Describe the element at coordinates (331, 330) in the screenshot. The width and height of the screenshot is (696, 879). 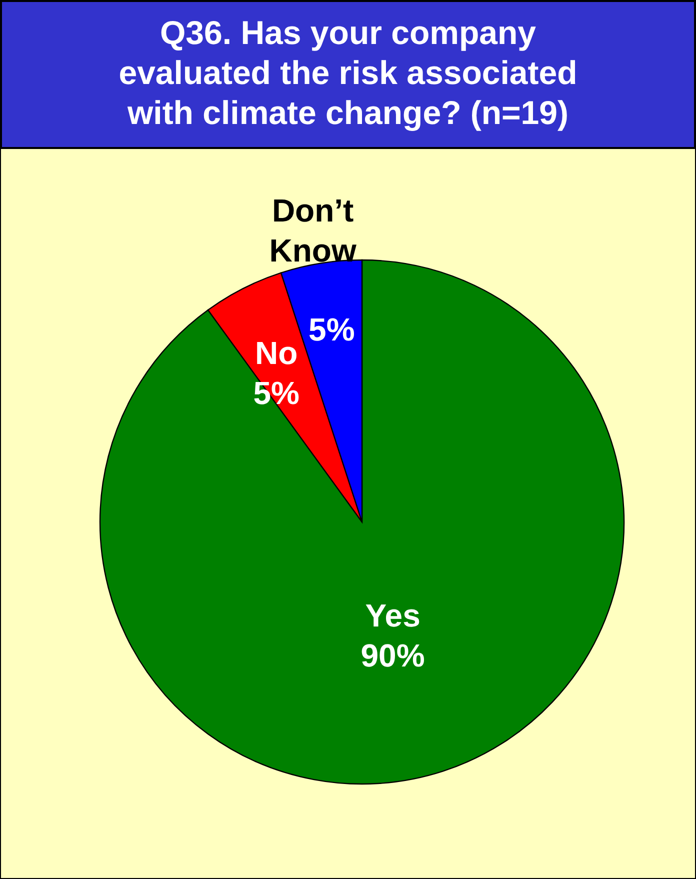
I see `data-label: 5%` at that location.